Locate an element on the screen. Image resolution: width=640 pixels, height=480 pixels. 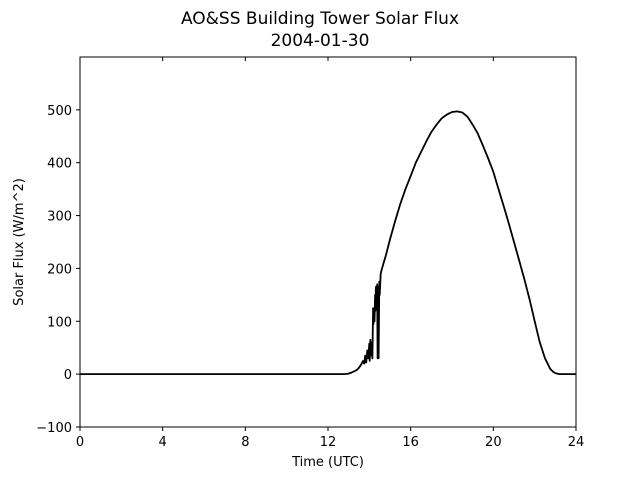
x-tick-label: 8 is located at coordinates (245, 442).